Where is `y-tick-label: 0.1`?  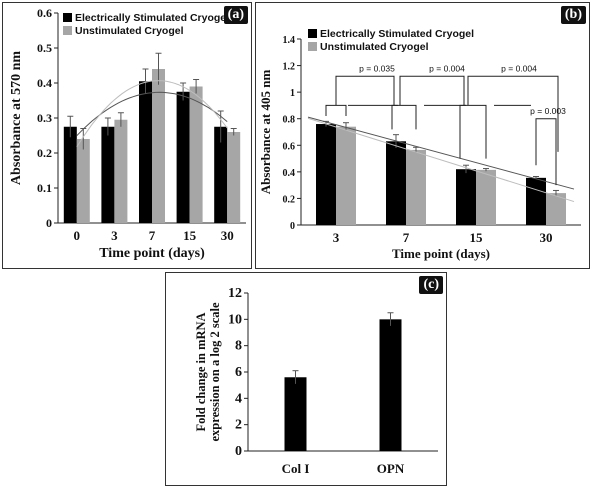
y-tick-label: 0.1 is located at coordinates (44, 188).